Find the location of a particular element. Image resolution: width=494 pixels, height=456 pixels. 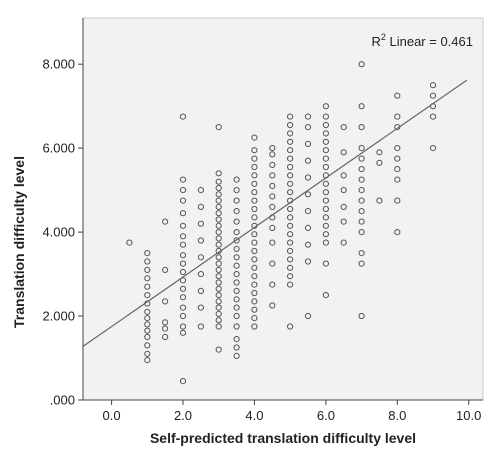

y-tick-label: 4.000 is located at coordinates (58, 232).